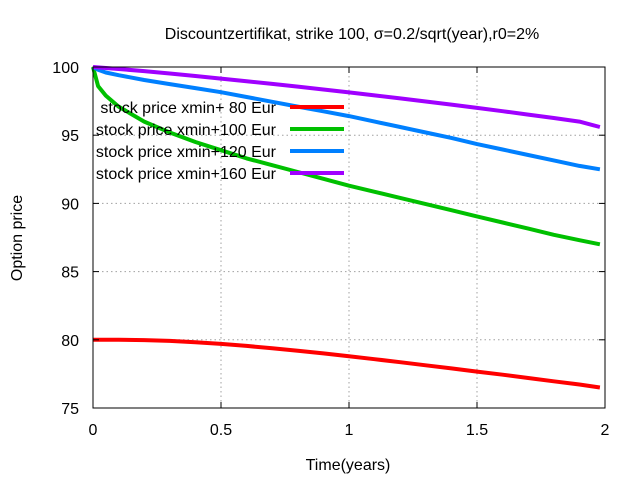 The height and width of the screenshot is (480, 640). What do you see at coordinates (70, 136) in the screenshot?
I see `y-tick-label: 95` at bounding box center [70, 136].